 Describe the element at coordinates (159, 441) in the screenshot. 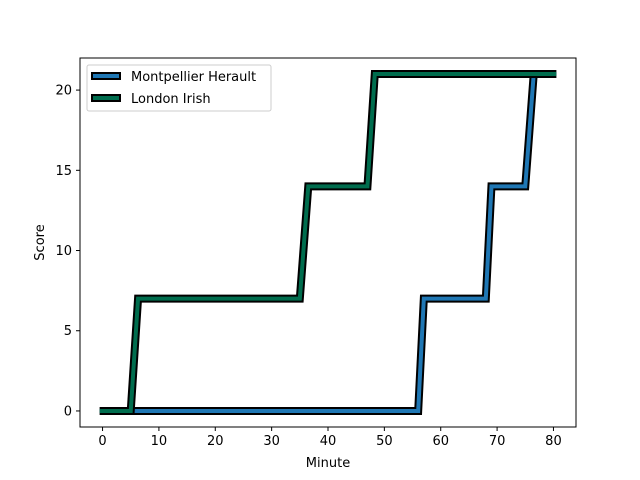

I see `x-tick-label: 10` at that location.